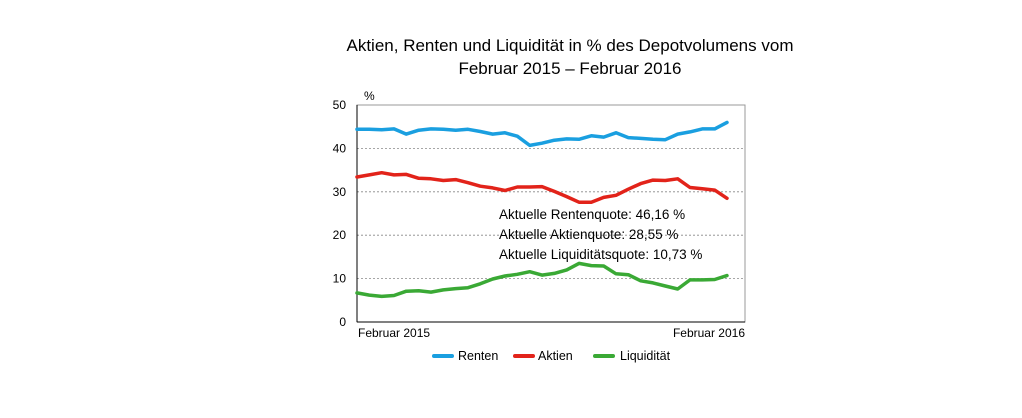 Image resolution: width=1022 pixels, height=418 pixels. What do you see at coordinates (709, 333) in the screenshot?
I see `x-label-end: Februar 2016` at bounding box center [709, 333].